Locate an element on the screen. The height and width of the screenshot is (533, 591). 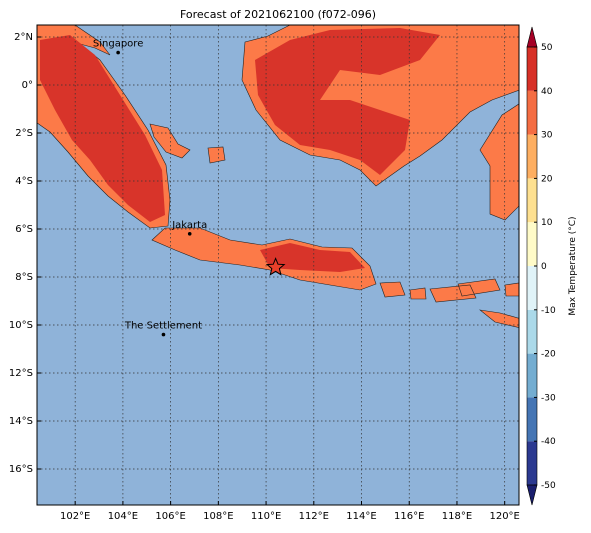
borneo-hot is located at coordinates (347, 101).